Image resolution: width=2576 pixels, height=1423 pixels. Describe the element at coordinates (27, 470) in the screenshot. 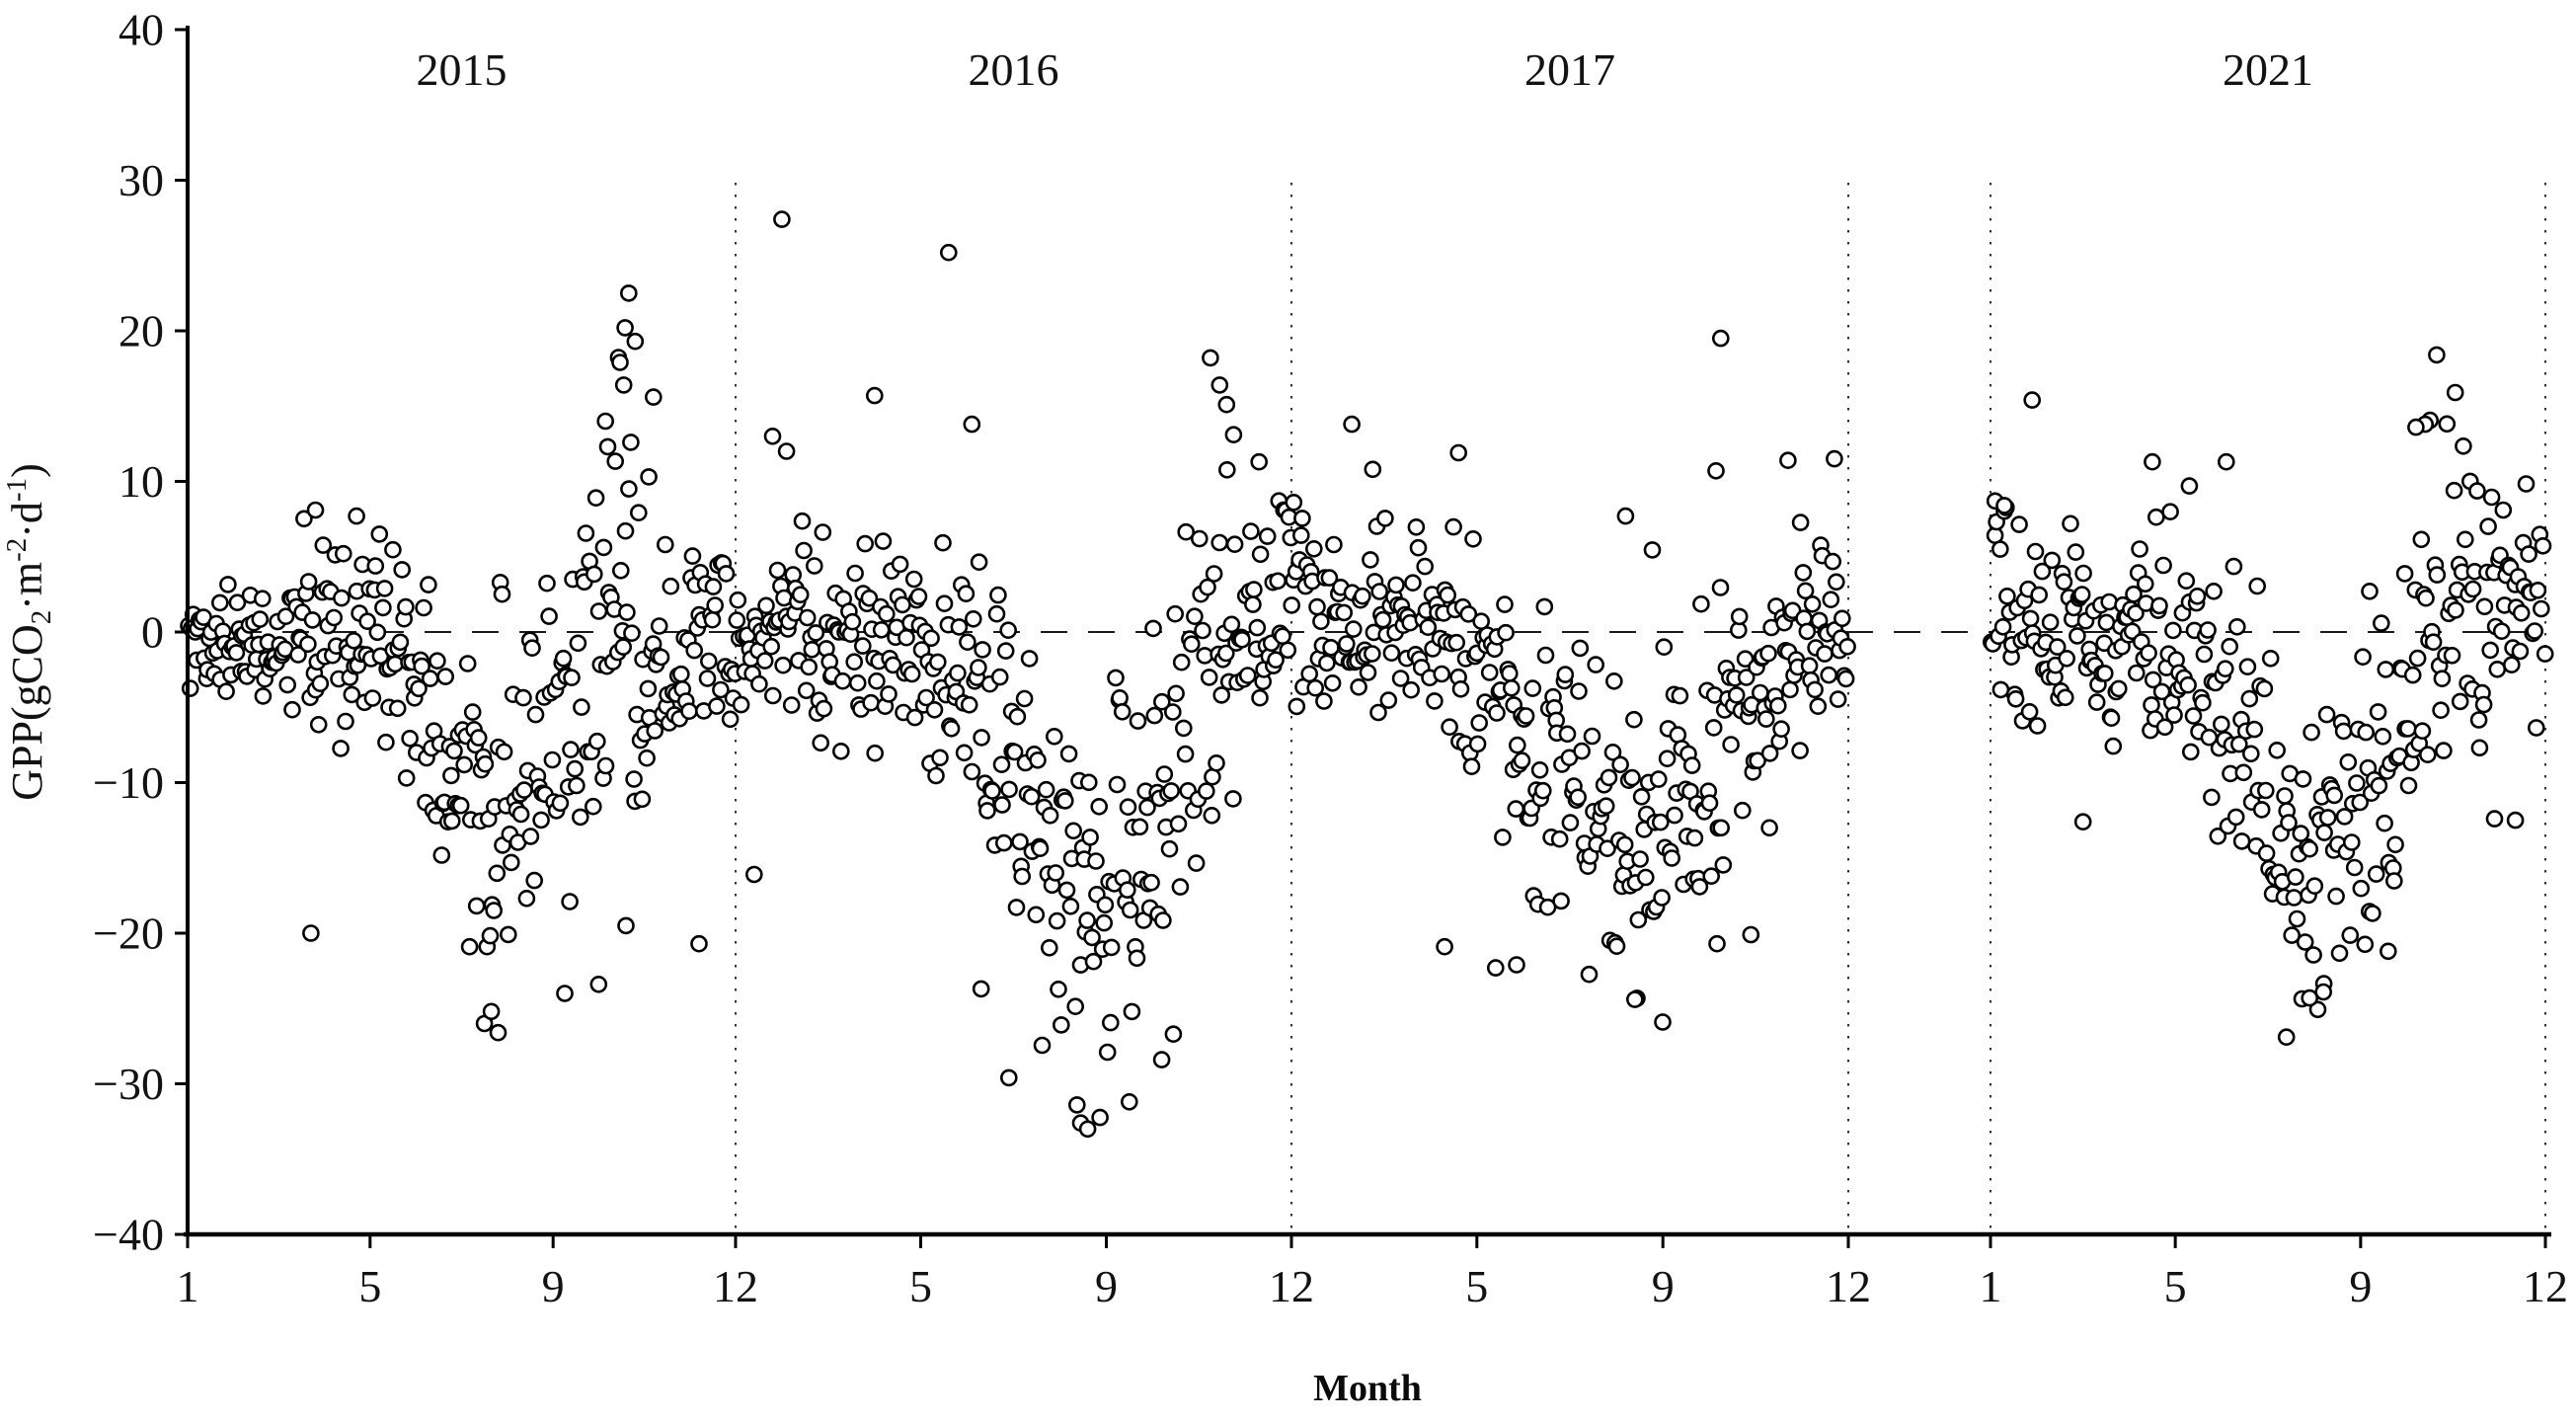

I see `y-axis-title-text: )` at that location.